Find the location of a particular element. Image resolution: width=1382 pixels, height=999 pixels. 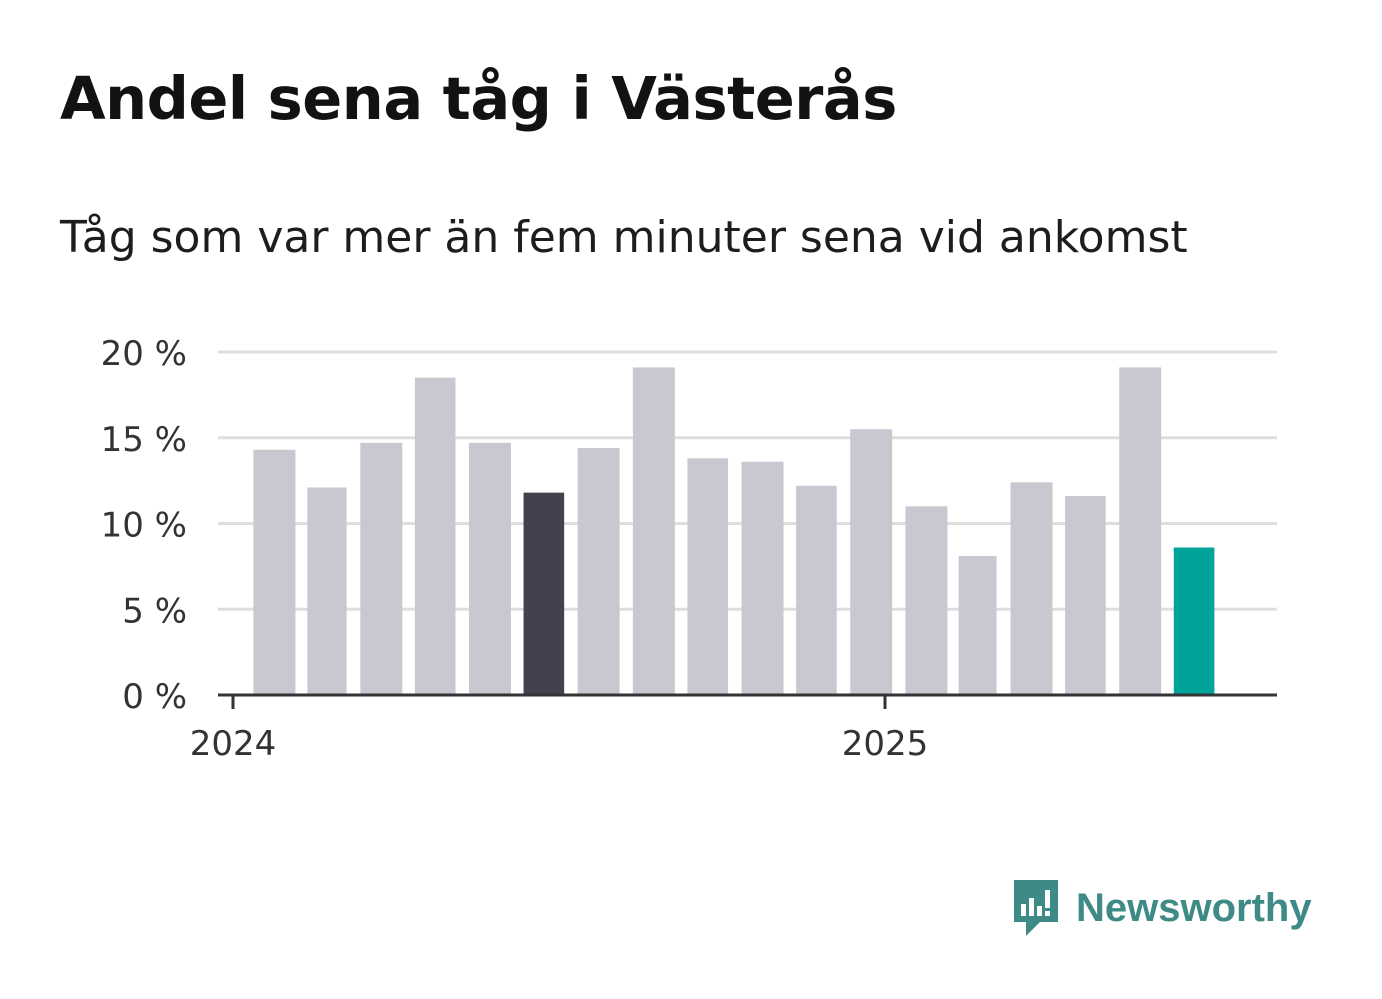

y-tick-label: 20 % is located at coordinates (144, 354).